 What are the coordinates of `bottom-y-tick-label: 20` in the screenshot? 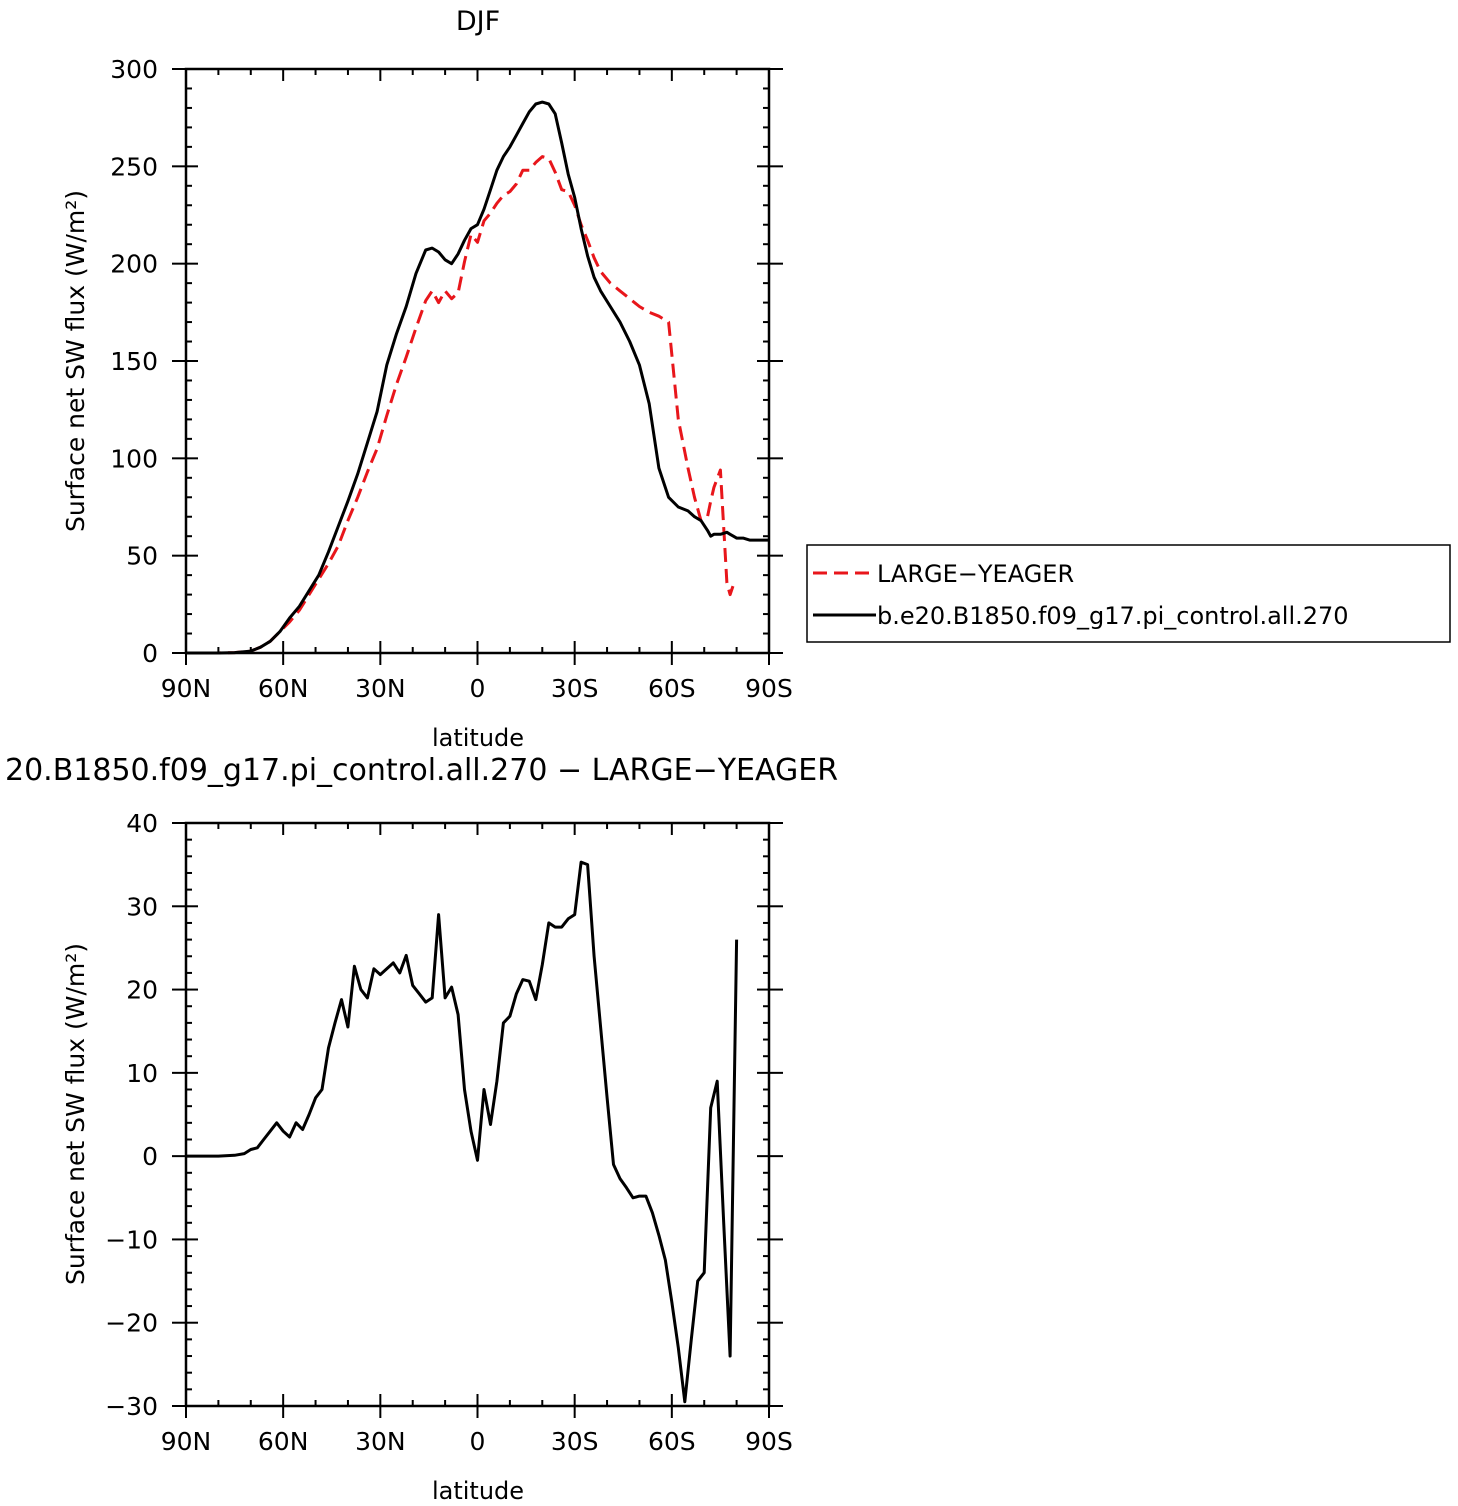 It's located at (142, 990).